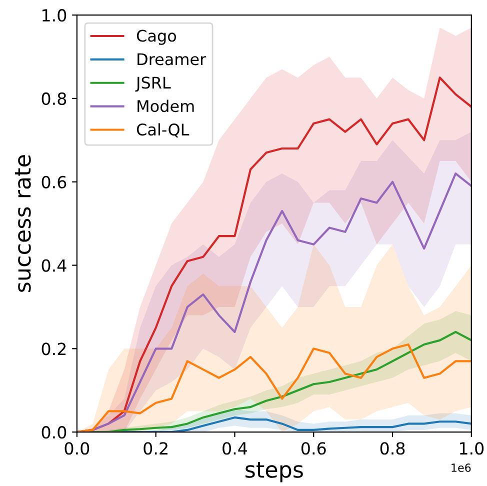 The image size is (487, 486). What do you see at coordinates (166, 106) in the screenshot?
I see `legend-label: Modem` at bounding box center [166, 106].